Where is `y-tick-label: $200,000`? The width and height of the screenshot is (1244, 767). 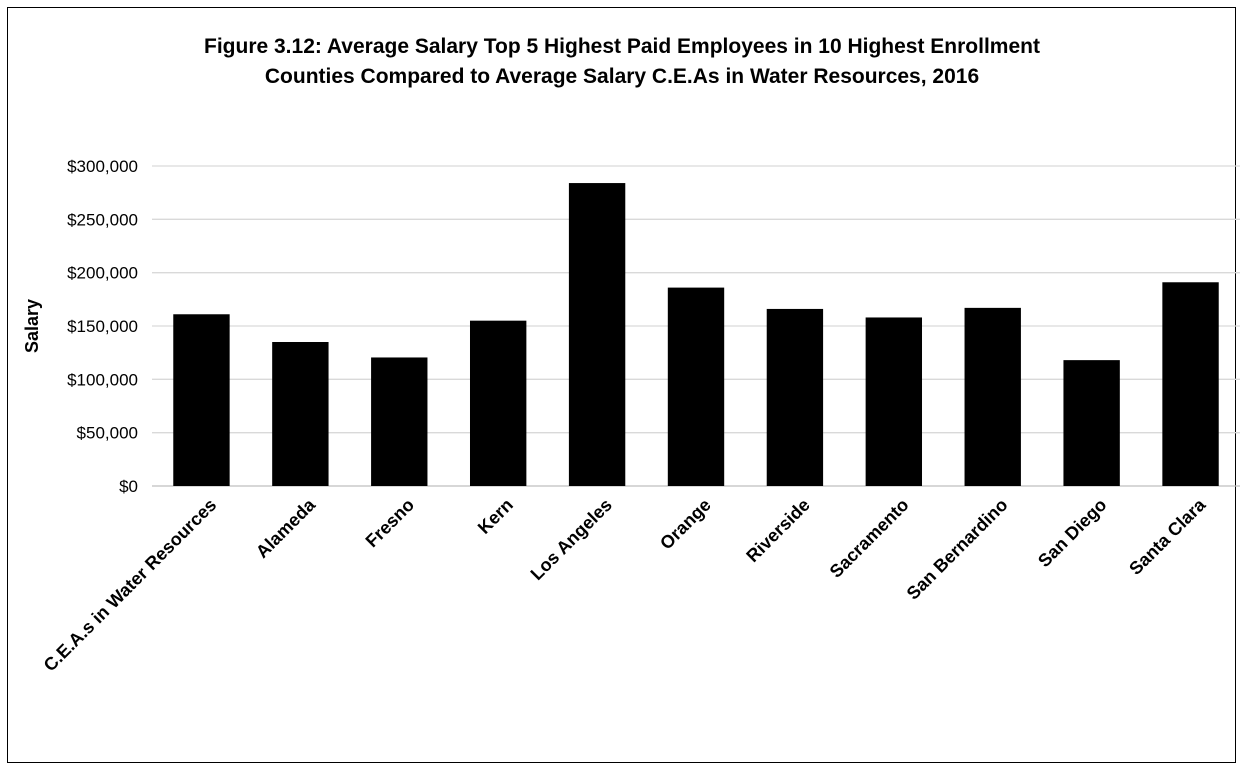
y-tick-label: $200,000 is located at coordinates (102, 273).